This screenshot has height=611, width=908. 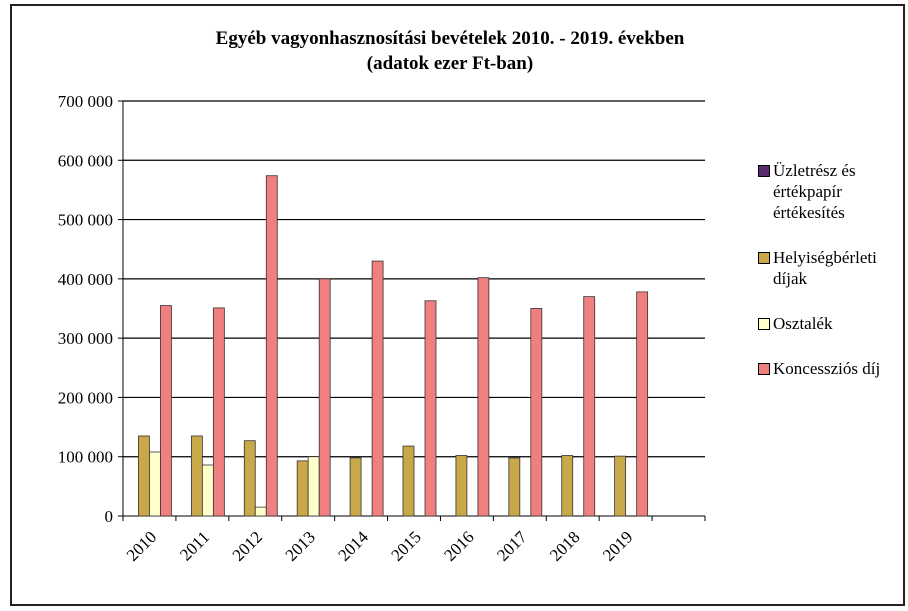 What do you see at coordinates (564, 545) in the screenshot?
I see `x-tick-label: 2018` at bounding box center [564, 545].